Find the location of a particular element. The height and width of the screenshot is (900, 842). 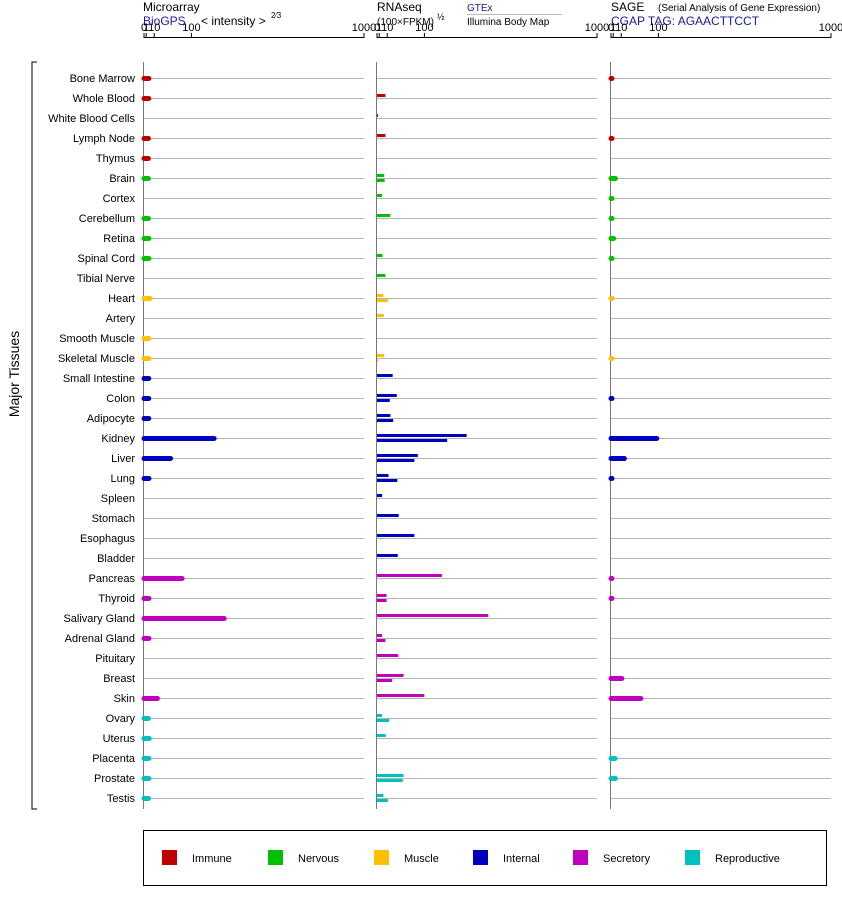

tissue-label: Stomach is located at coordinates (113, 519).